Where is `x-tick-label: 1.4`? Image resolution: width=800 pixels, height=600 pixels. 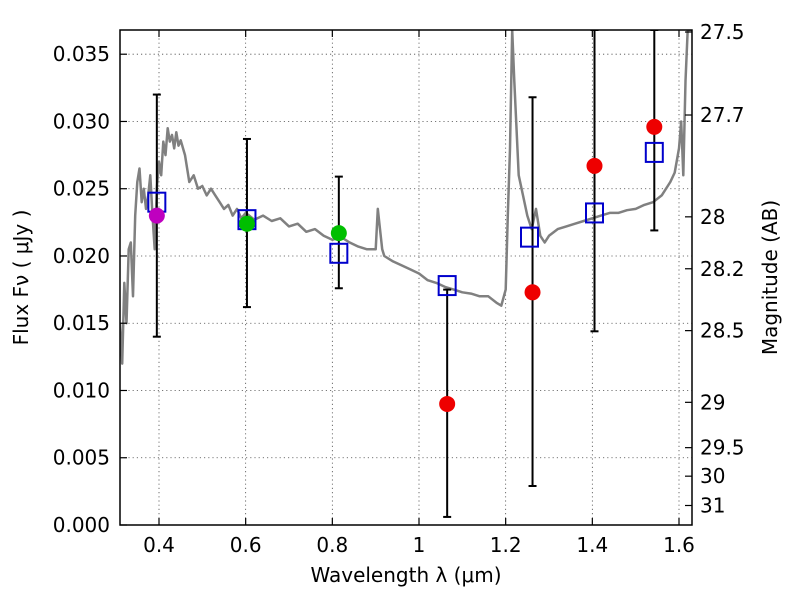 x-tick-label: 1.4 is located at coordinates (592, 545).